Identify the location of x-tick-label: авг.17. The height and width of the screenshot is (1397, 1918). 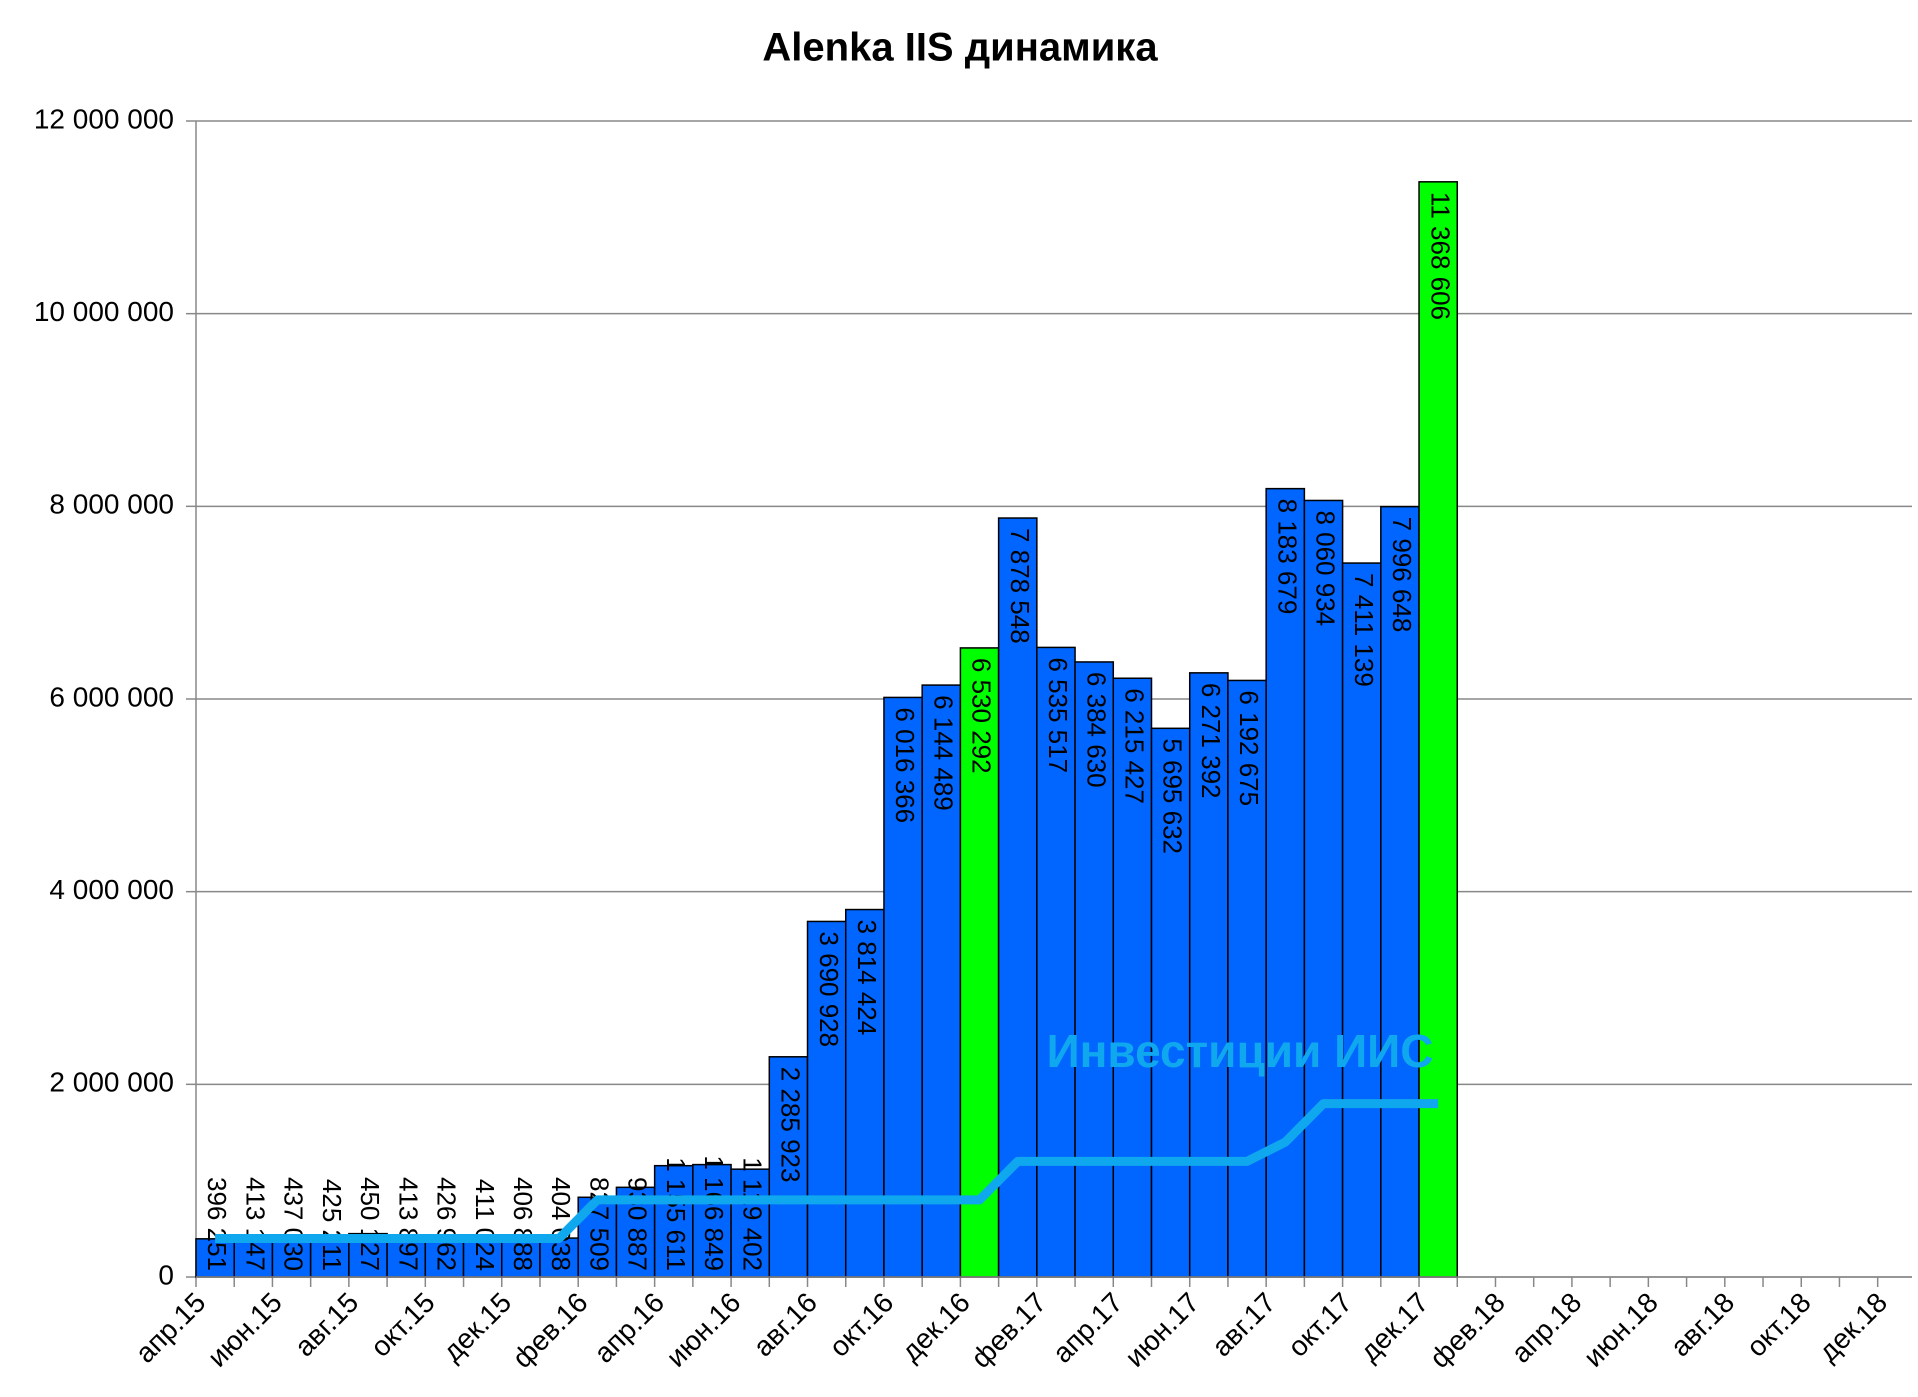
(1244, 1325).